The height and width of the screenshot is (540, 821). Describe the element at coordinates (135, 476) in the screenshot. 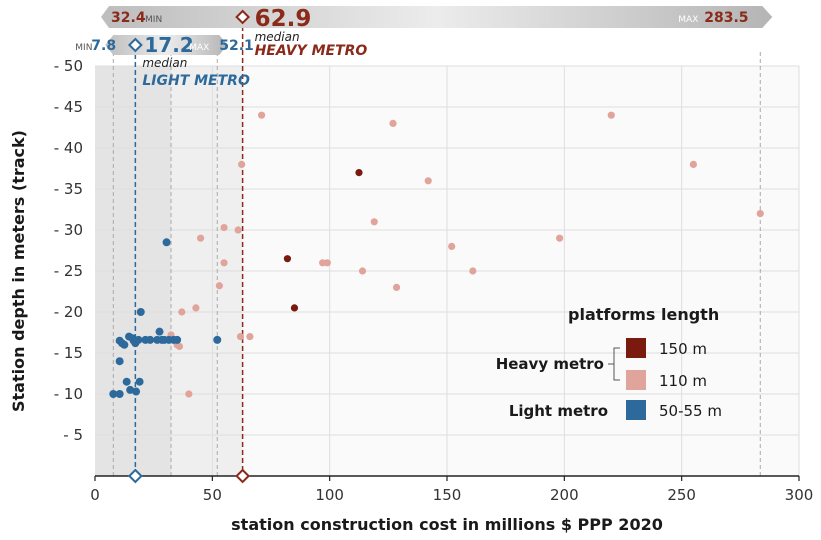

I see `light-median-axis-diamond` at that location.